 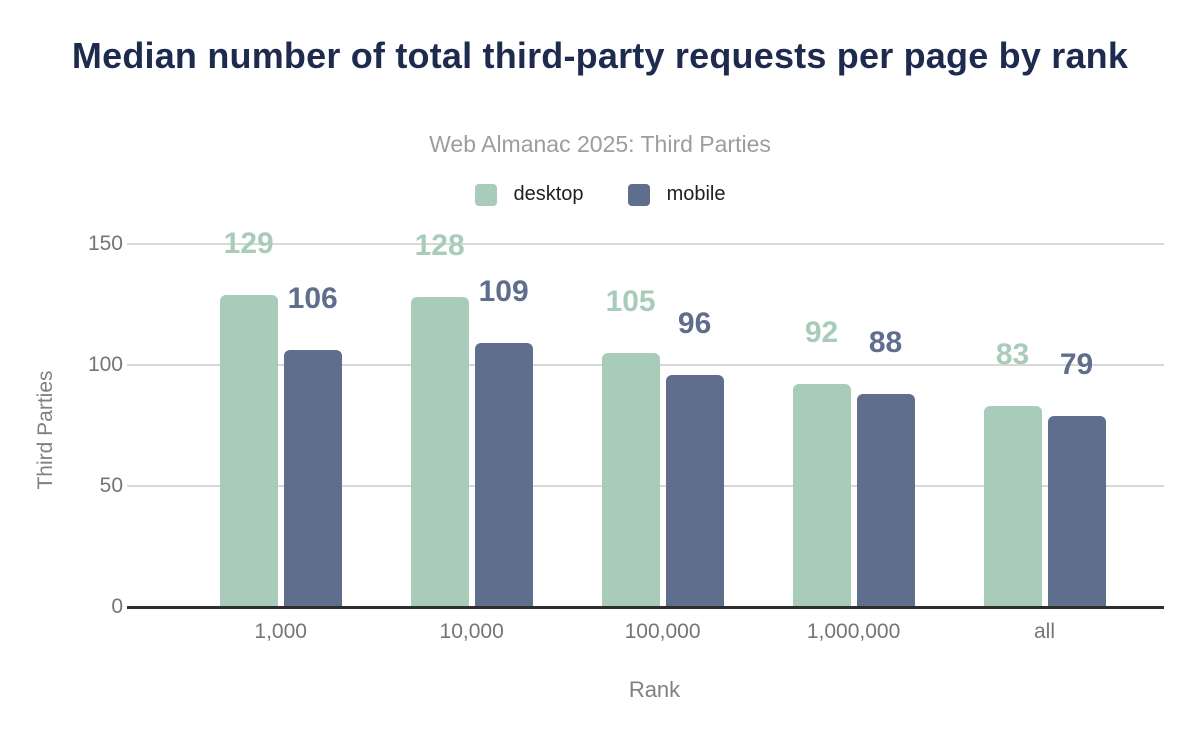 What do you see at coordinates (694, 323) in the screenshot?
I see `bar-value-mobile-100,000: 96` at bounding box center [694, 323].